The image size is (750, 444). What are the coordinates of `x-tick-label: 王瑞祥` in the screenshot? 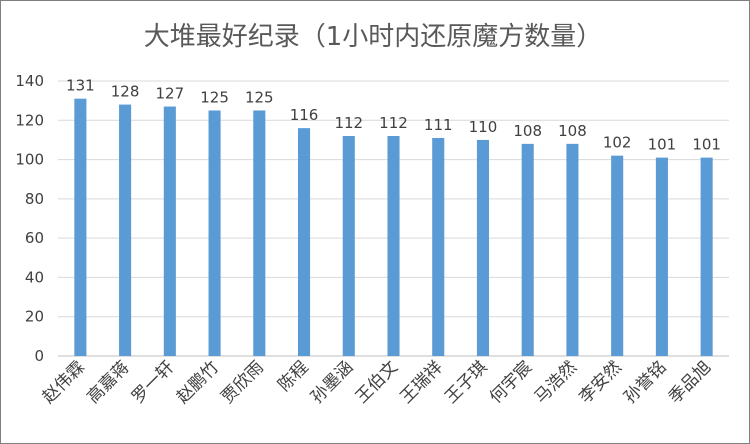 It's located at (422, 382).